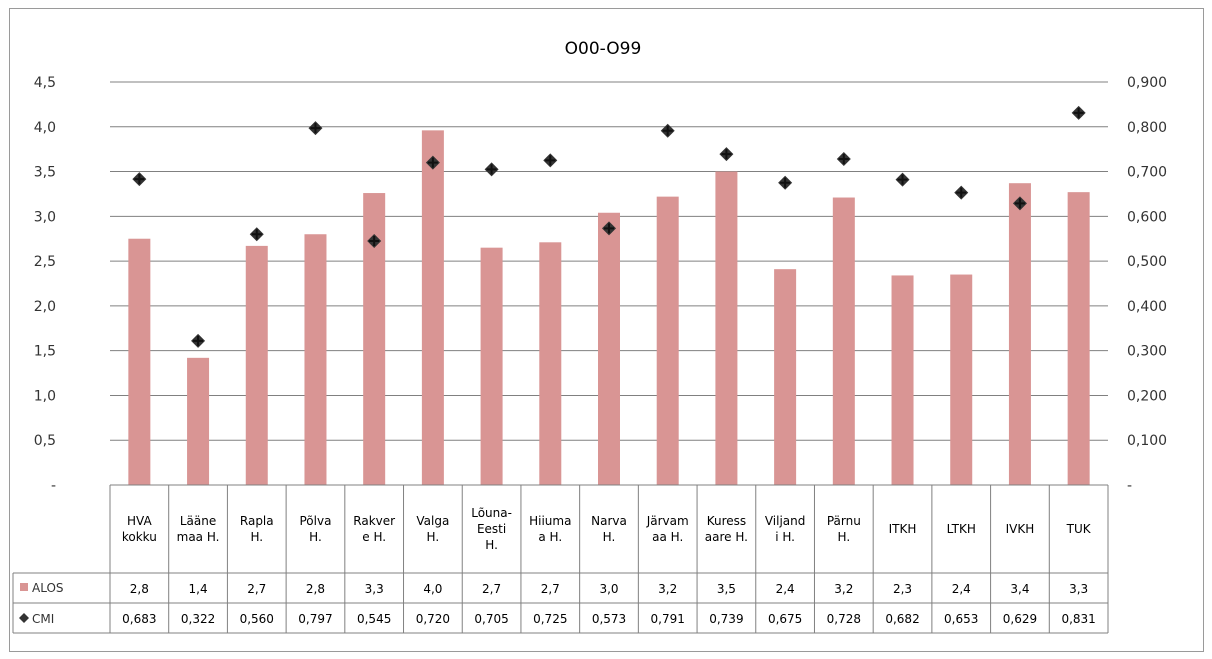 This screenshot has width=1212, height=659. What do you see at coordinates (1147, 217) in the screenshot?
I see `right-tick-label: 0,600` at bounding box center [1147, 217].